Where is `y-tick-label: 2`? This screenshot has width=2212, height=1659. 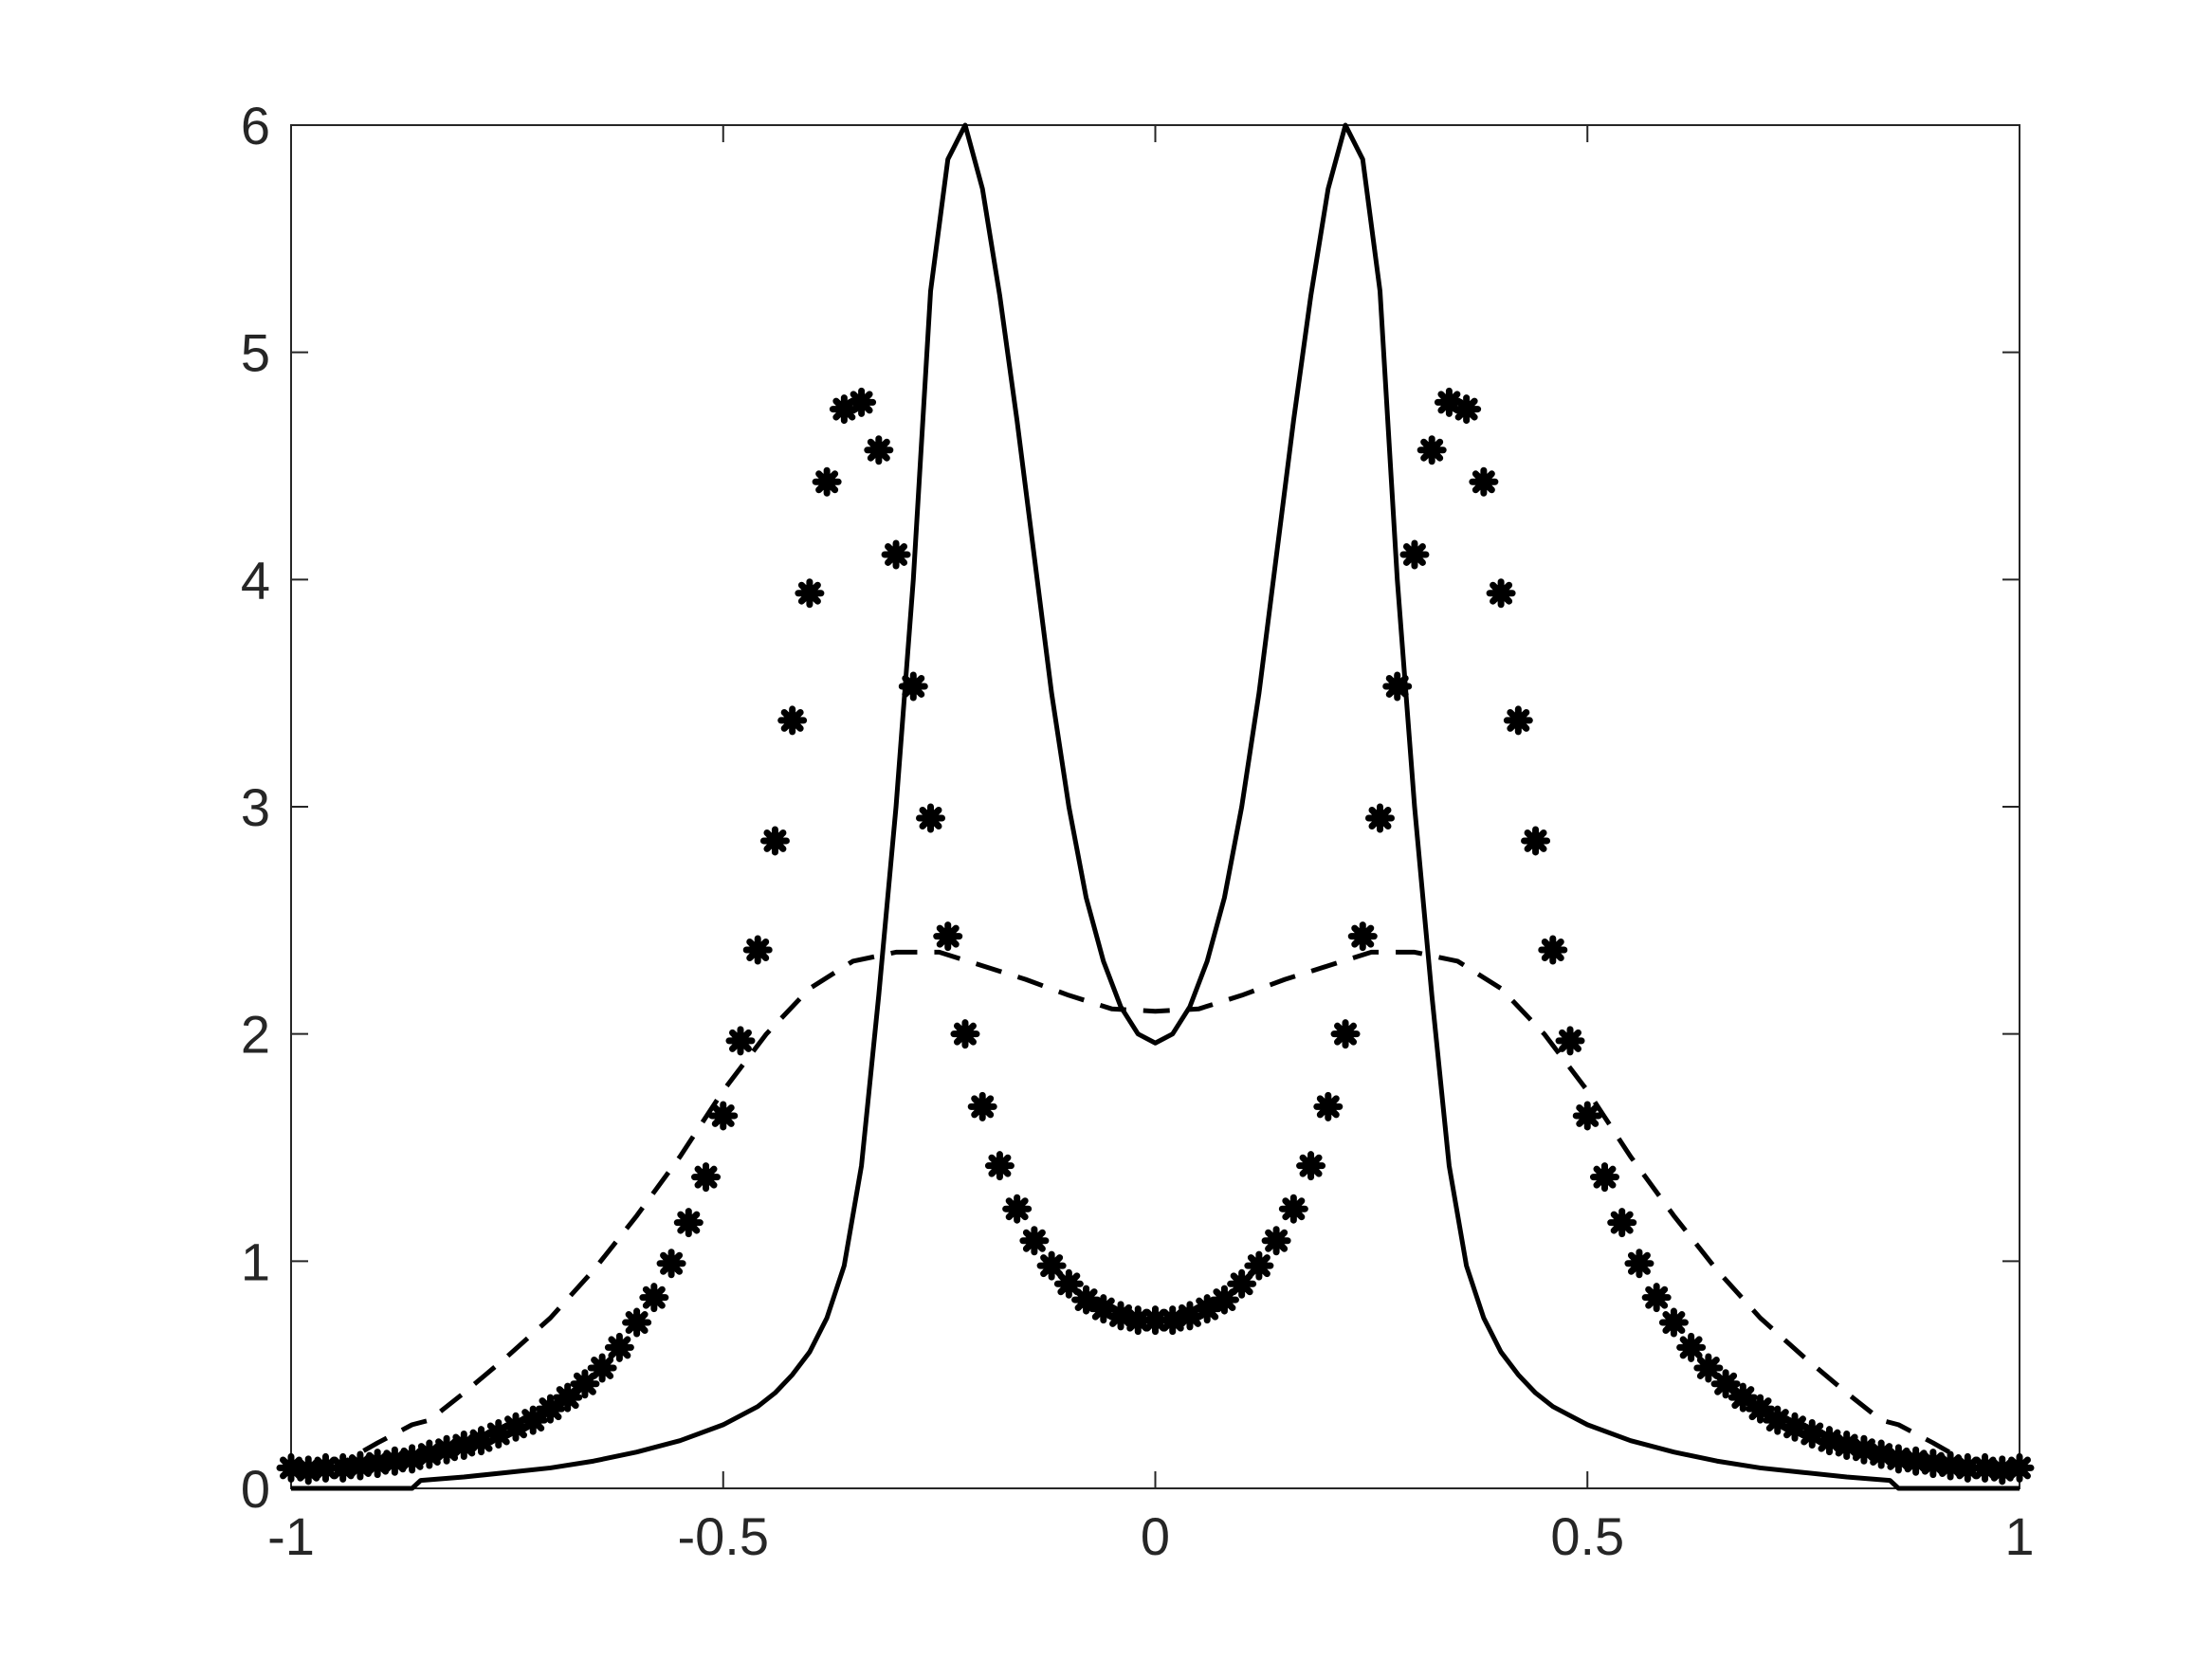
y-tick-label: 2 is located at coordinates (255, 1035).